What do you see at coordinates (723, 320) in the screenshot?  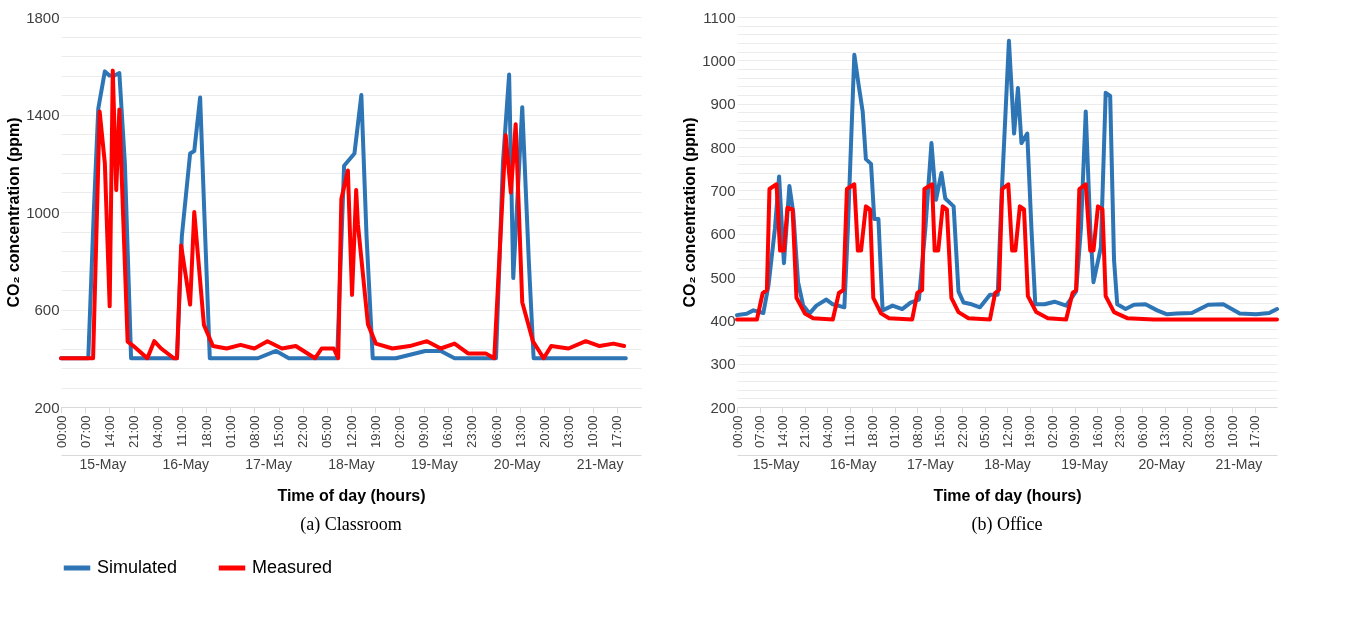 I see `y-tick-label: 400` at bounding box center [723, 320].